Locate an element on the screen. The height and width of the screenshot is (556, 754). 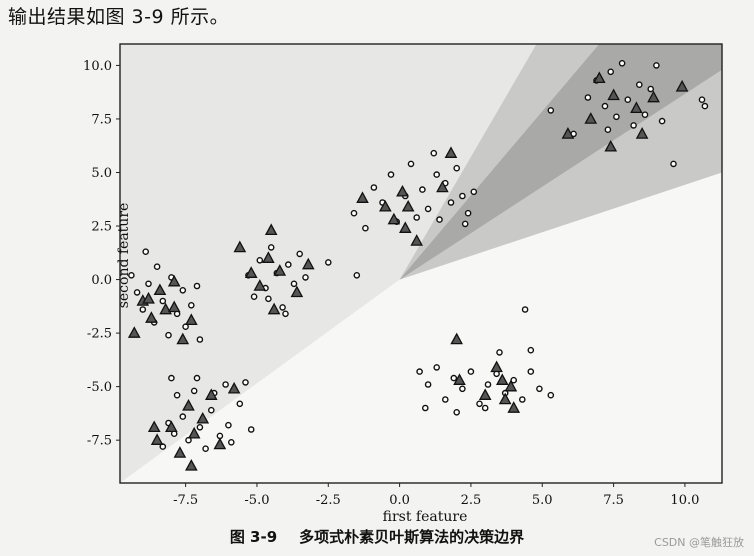
y-tick-label: 2.5 is located at coordinates (101, 227).